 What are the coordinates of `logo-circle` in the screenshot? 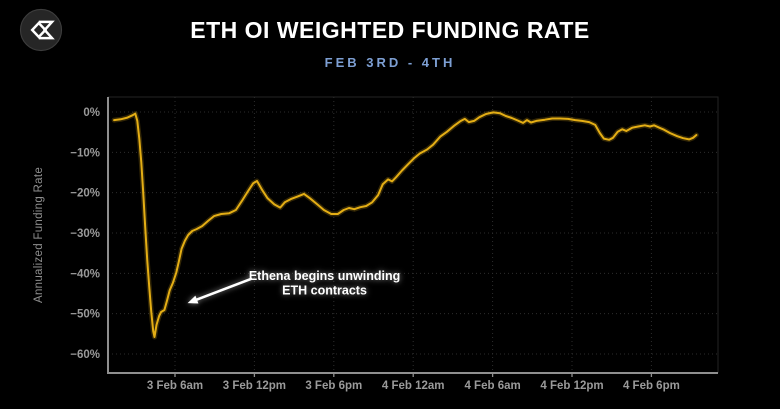 It's located at (41, 30).